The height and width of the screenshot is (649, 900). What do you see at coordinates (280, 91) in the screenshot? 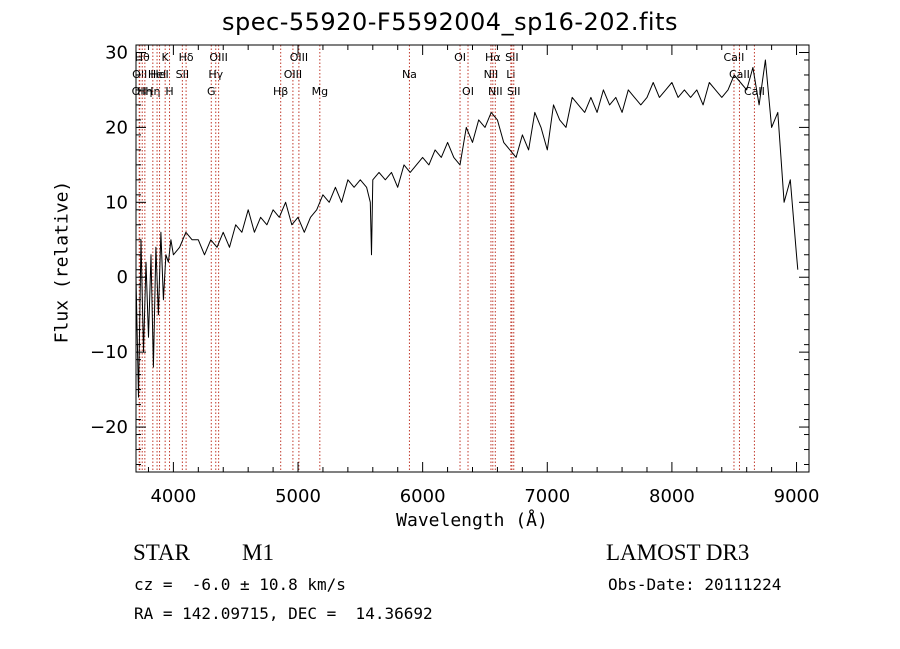
I see `line-label: Hβ` at bounding box center [280, 91].